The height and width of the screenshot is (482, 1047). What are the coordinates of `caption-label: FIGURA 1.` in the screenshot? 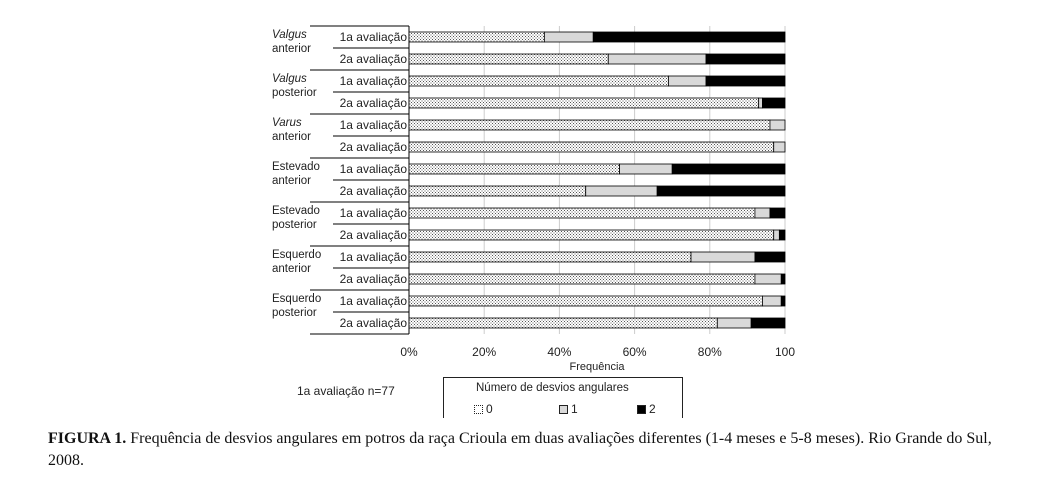 It's located at (87, 438).